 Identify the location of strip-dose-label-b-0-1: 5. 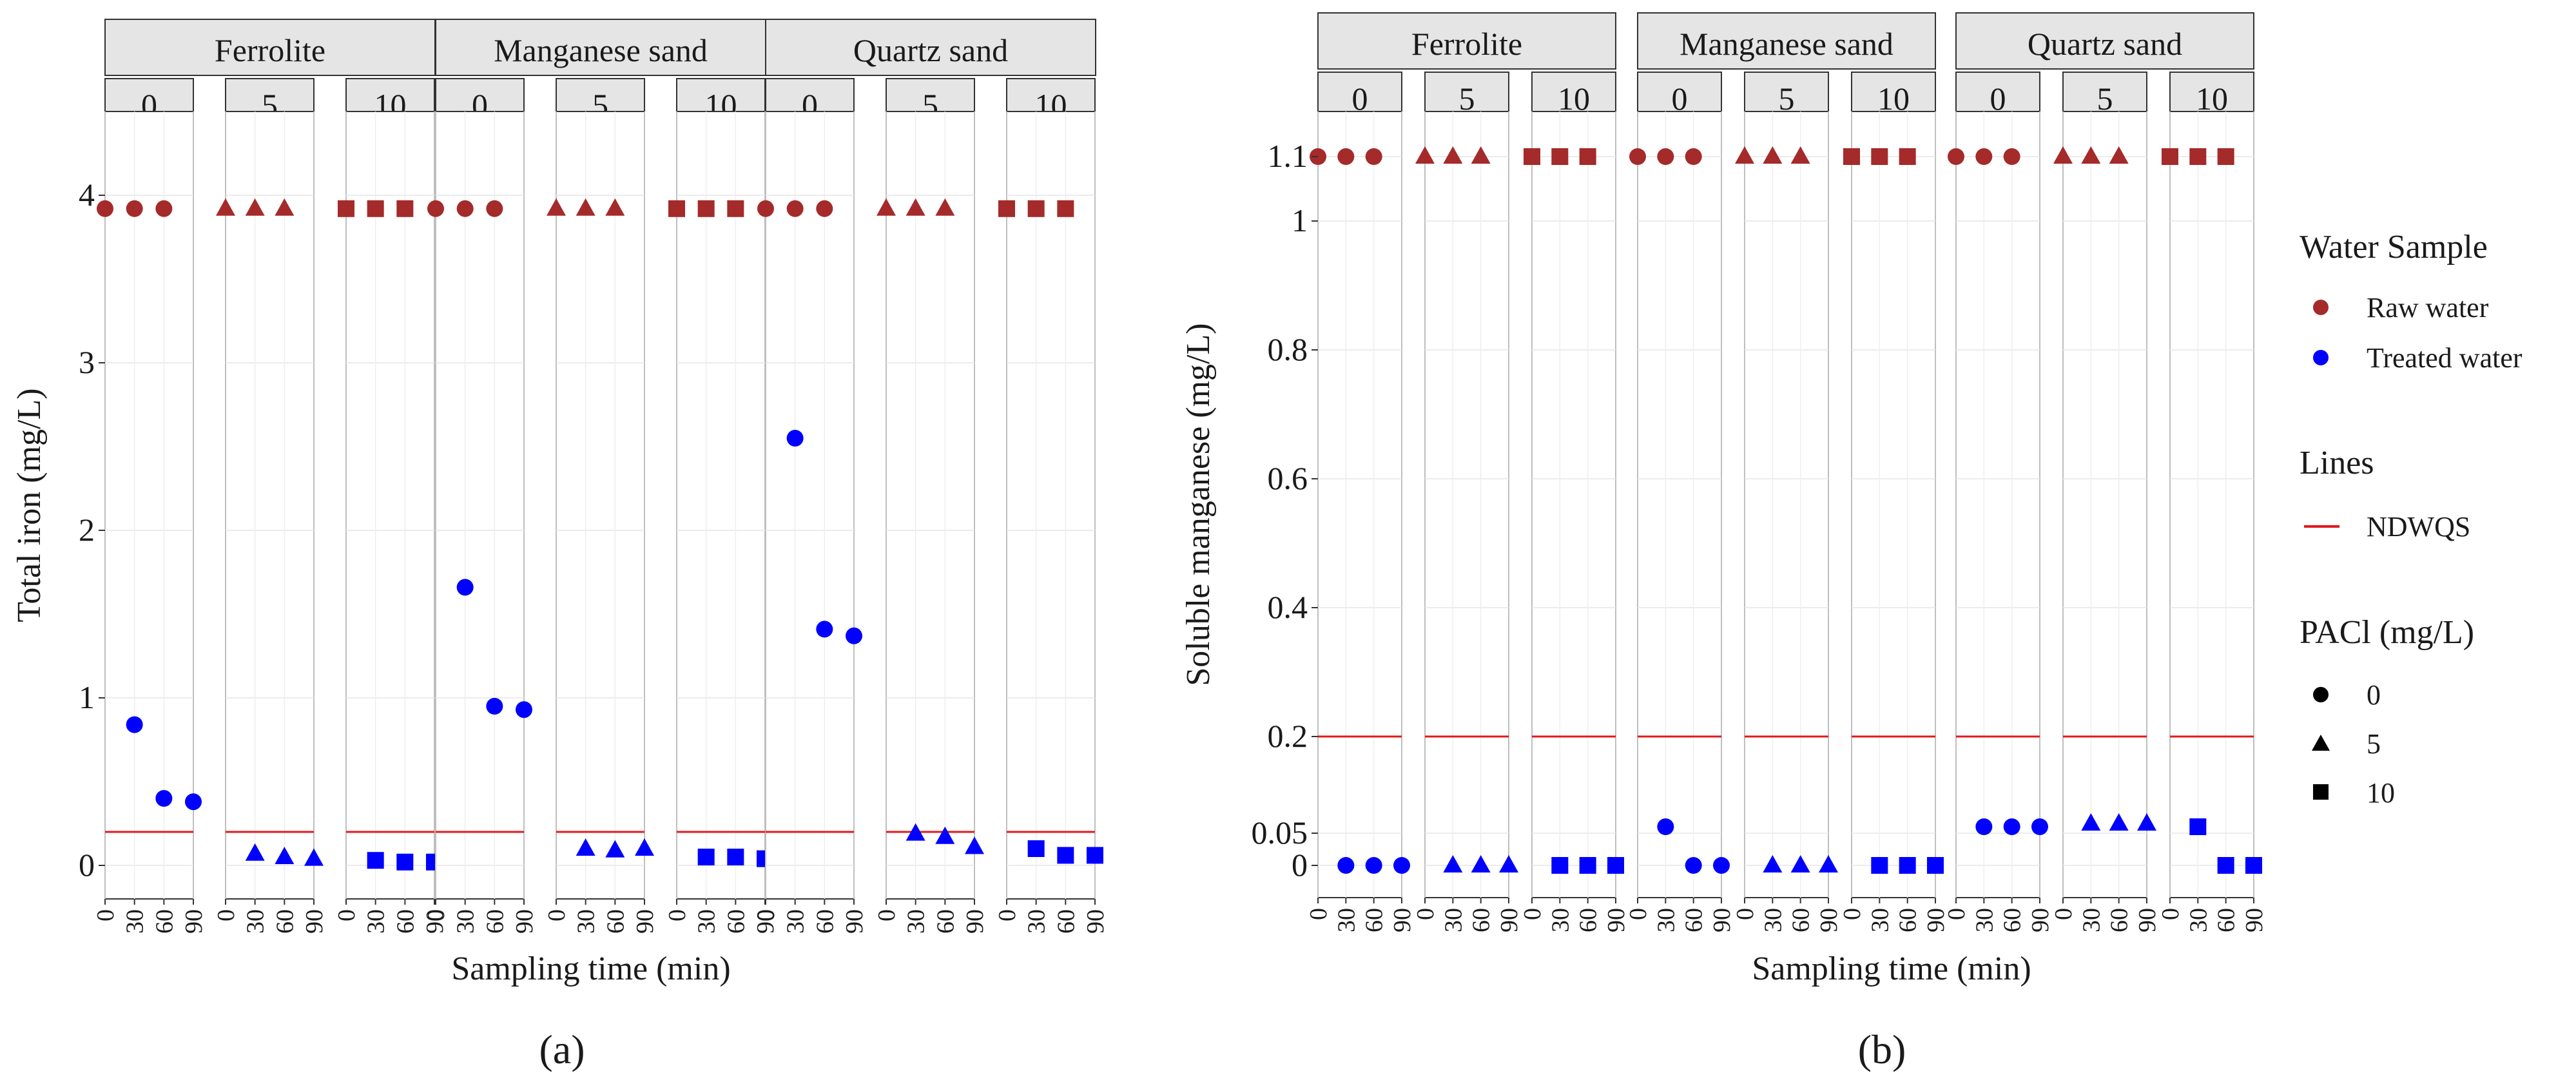
(1467, 99).